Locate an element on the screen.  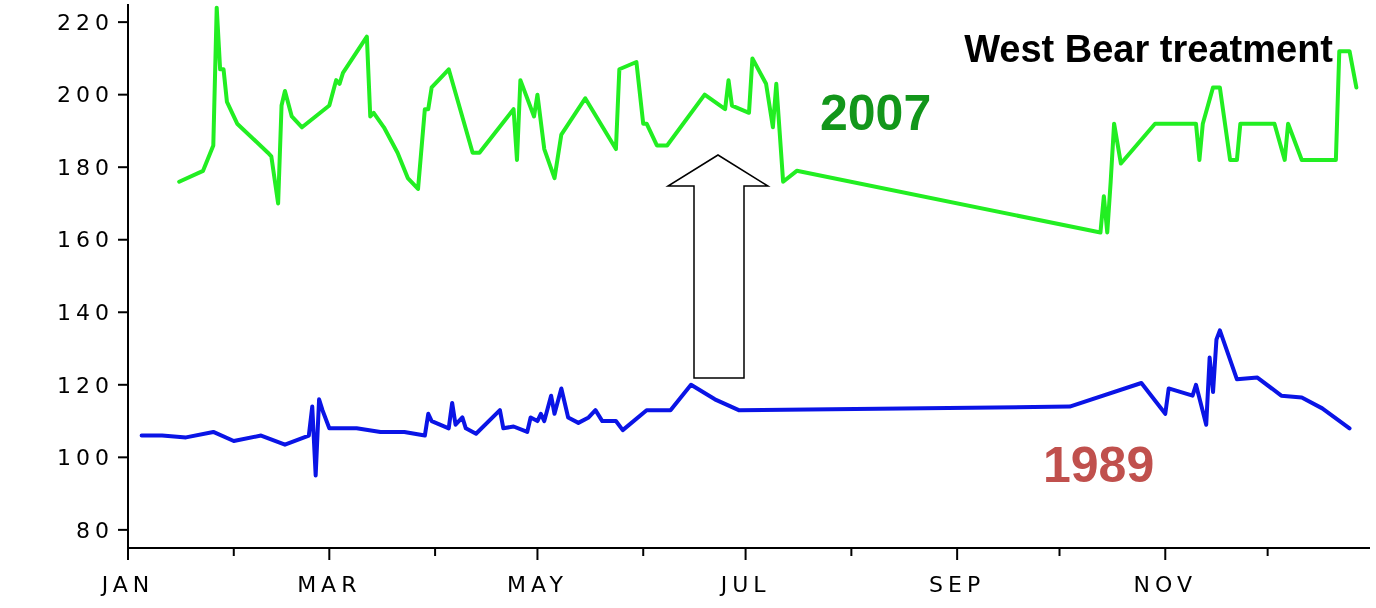
x-tick-label: SEP is located at coordinates (957, 584).